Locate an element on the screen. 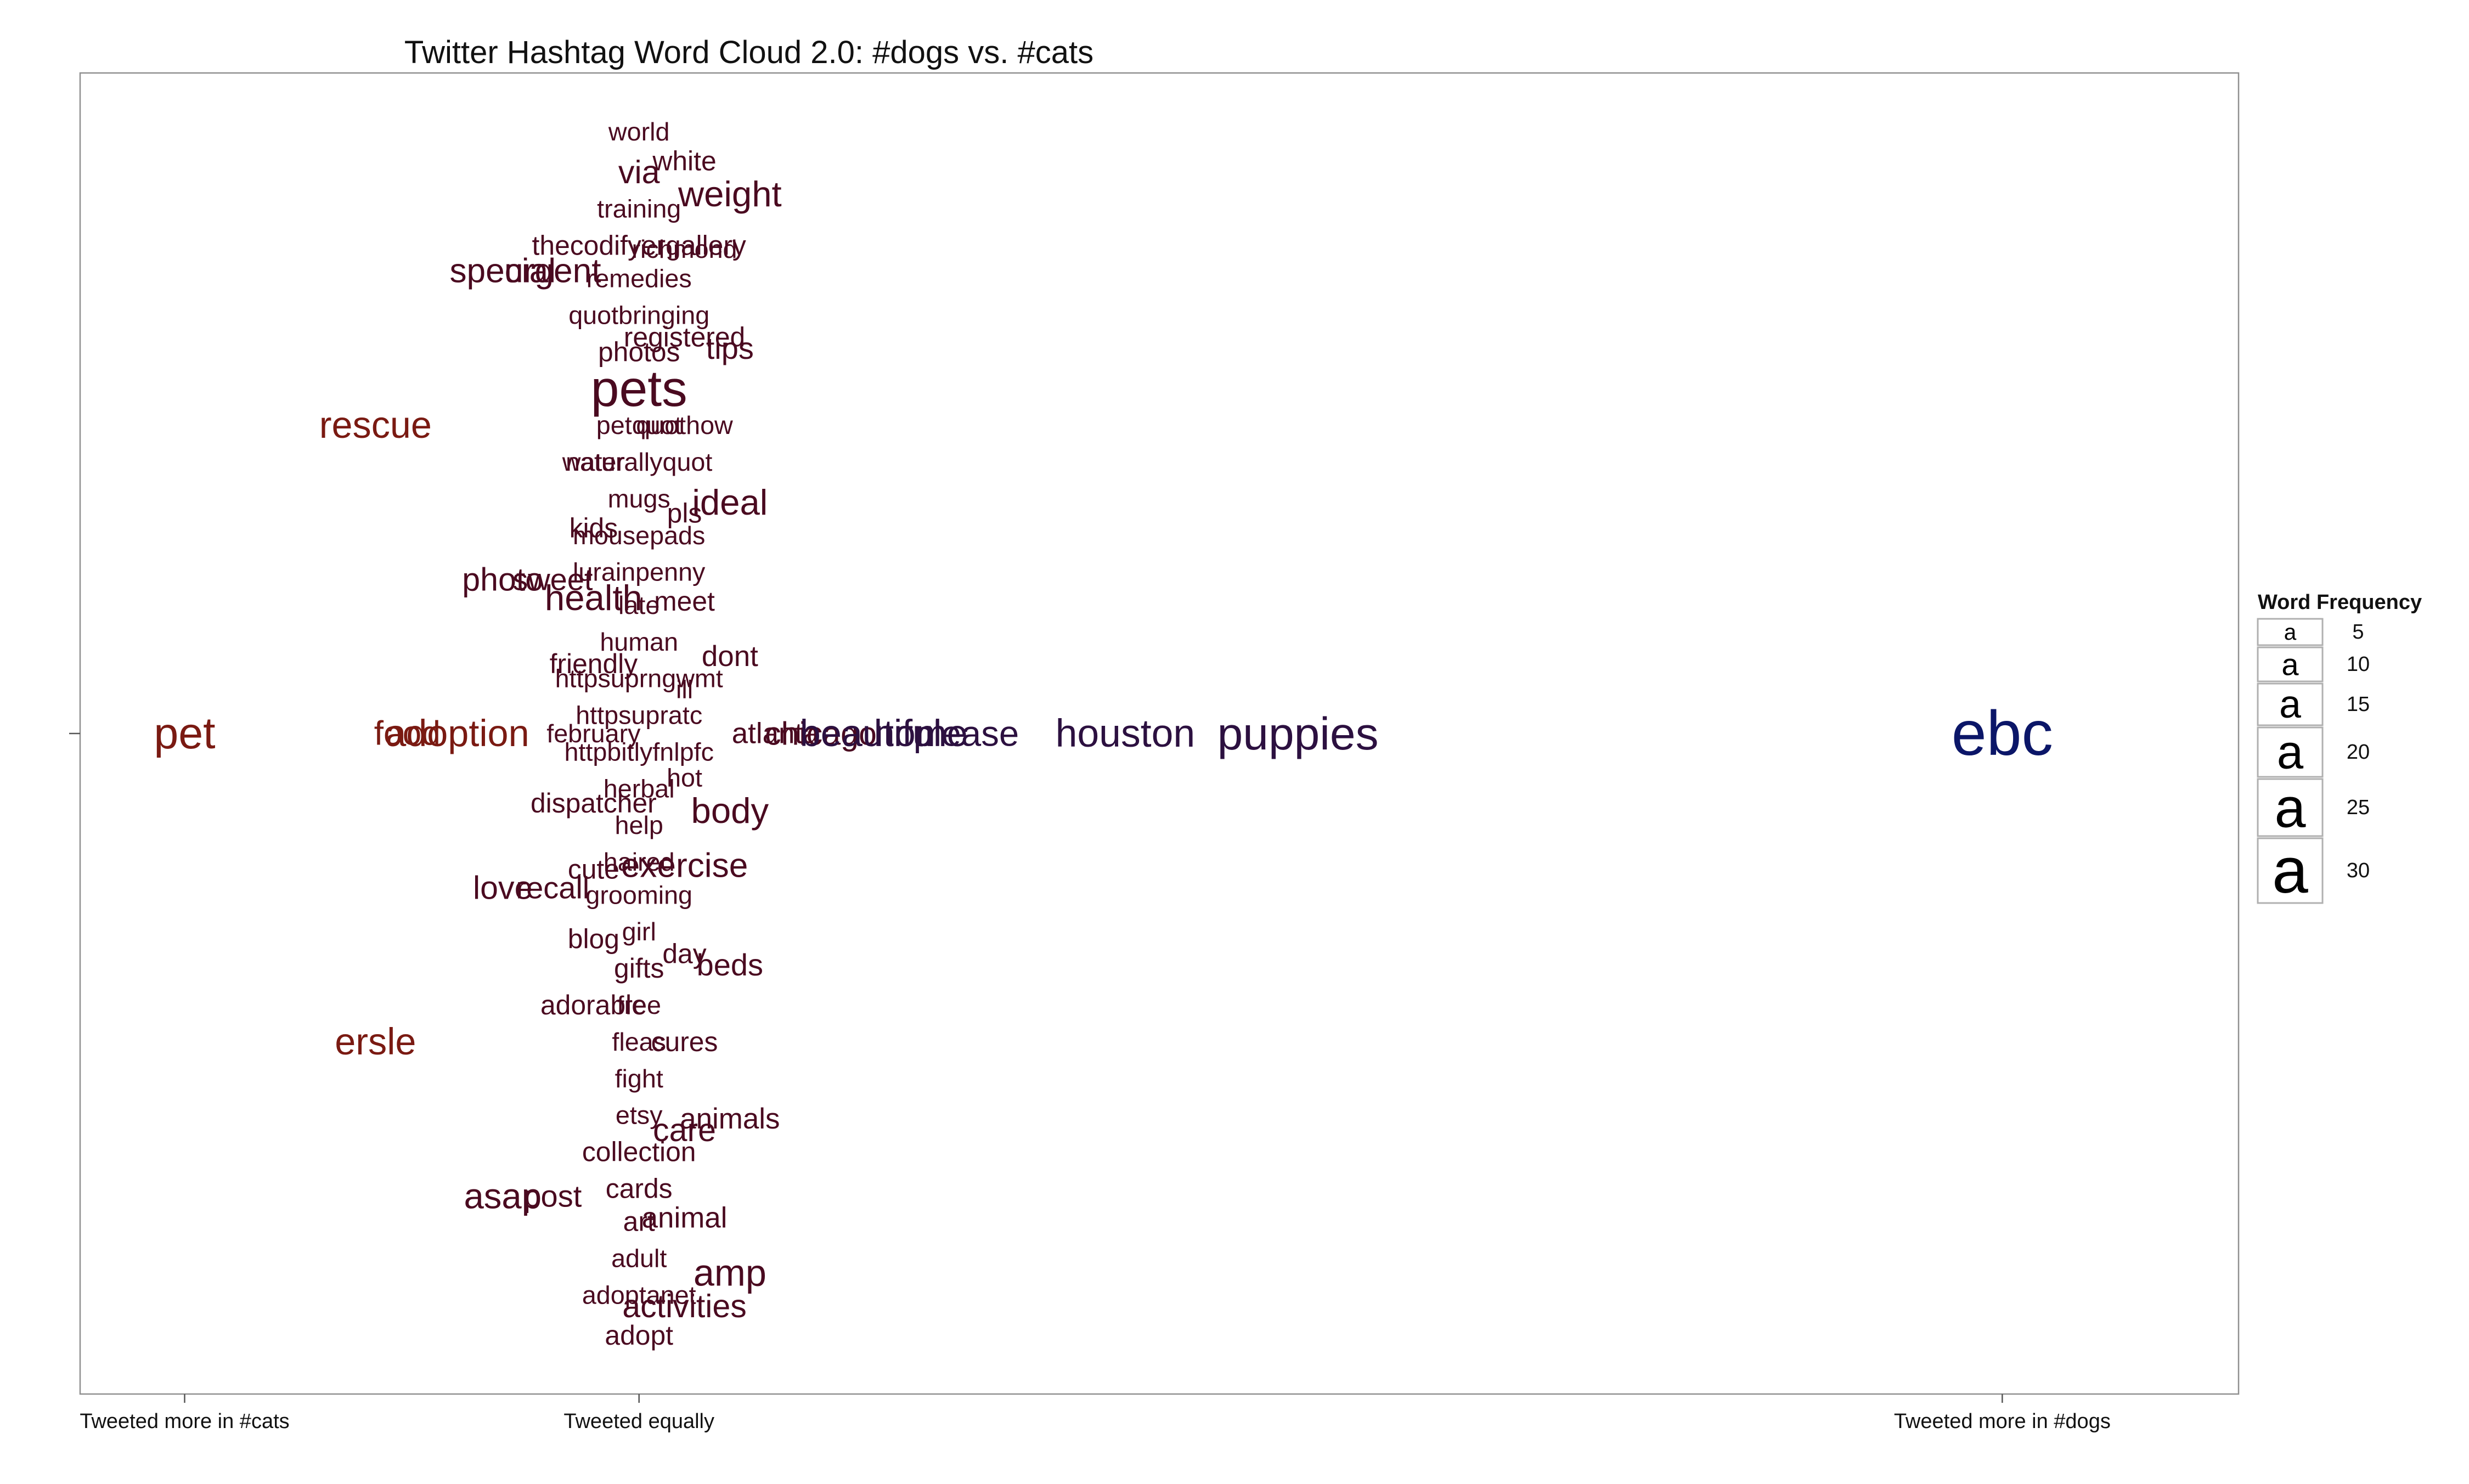 The height and width of the screenshot is (1484, 2469). word-collection: collection is located at coordinates (639, 1152).